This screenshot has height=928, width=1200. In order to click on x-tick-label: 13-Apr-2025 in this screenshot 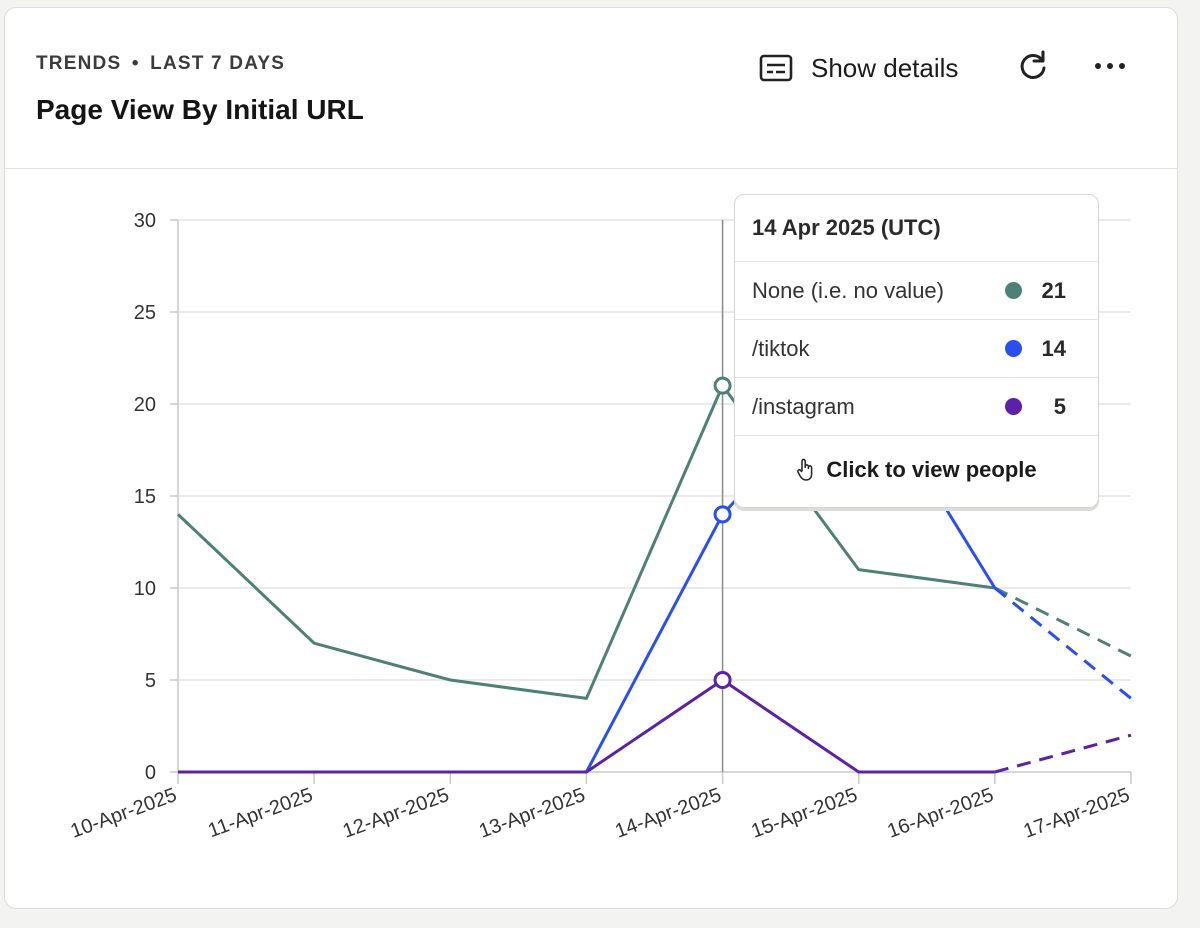, I will do `click(532, 813)`.